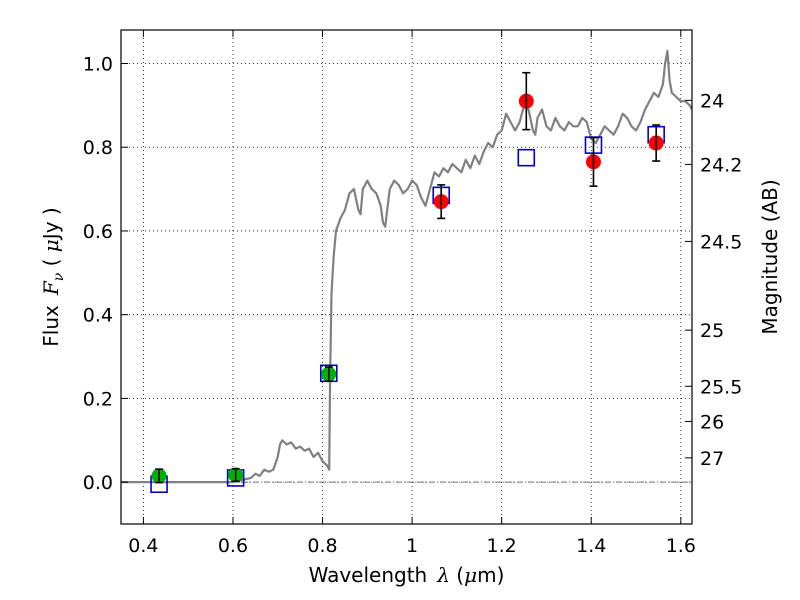 This screenshot has height=600, width=800. I want to click on x-axis-label: Wavelength λ (μm), so click(407, 575).